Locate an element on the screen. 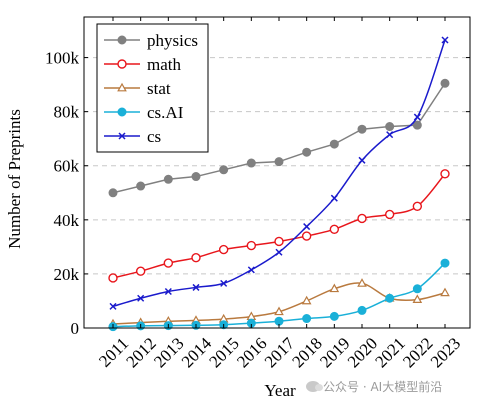 Image resolution: width=495 pixels, height=411 pixels. wechat-icon is located at coordinates (314, 386).